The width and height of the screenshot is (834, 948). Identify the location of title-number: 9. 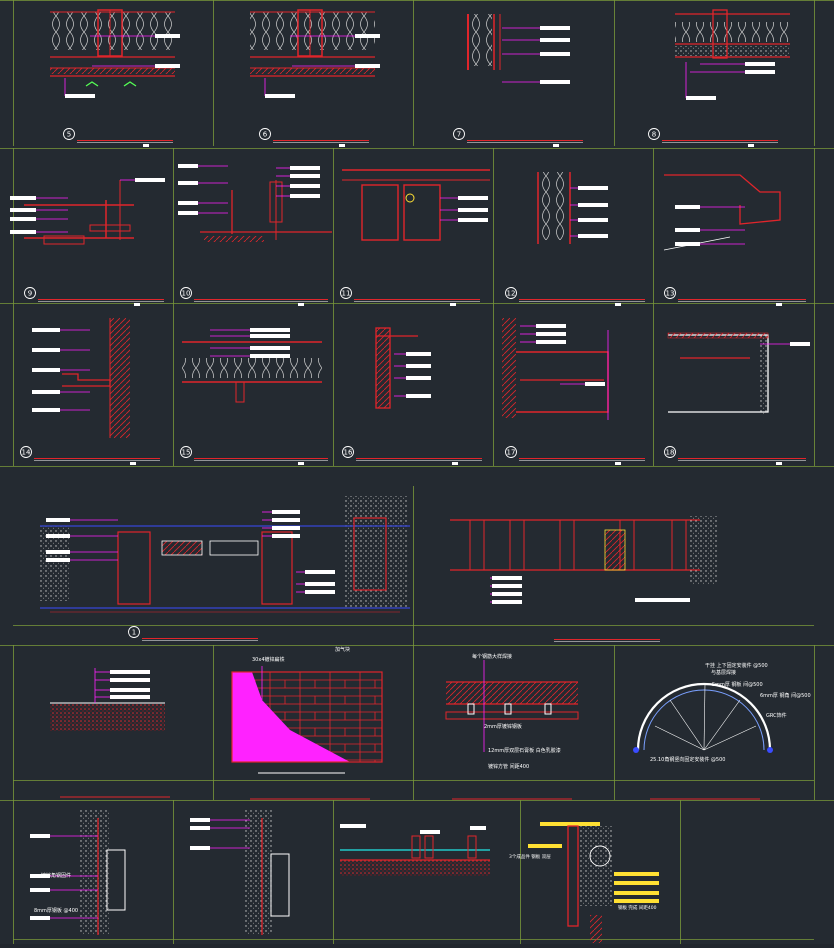
(30, 294).